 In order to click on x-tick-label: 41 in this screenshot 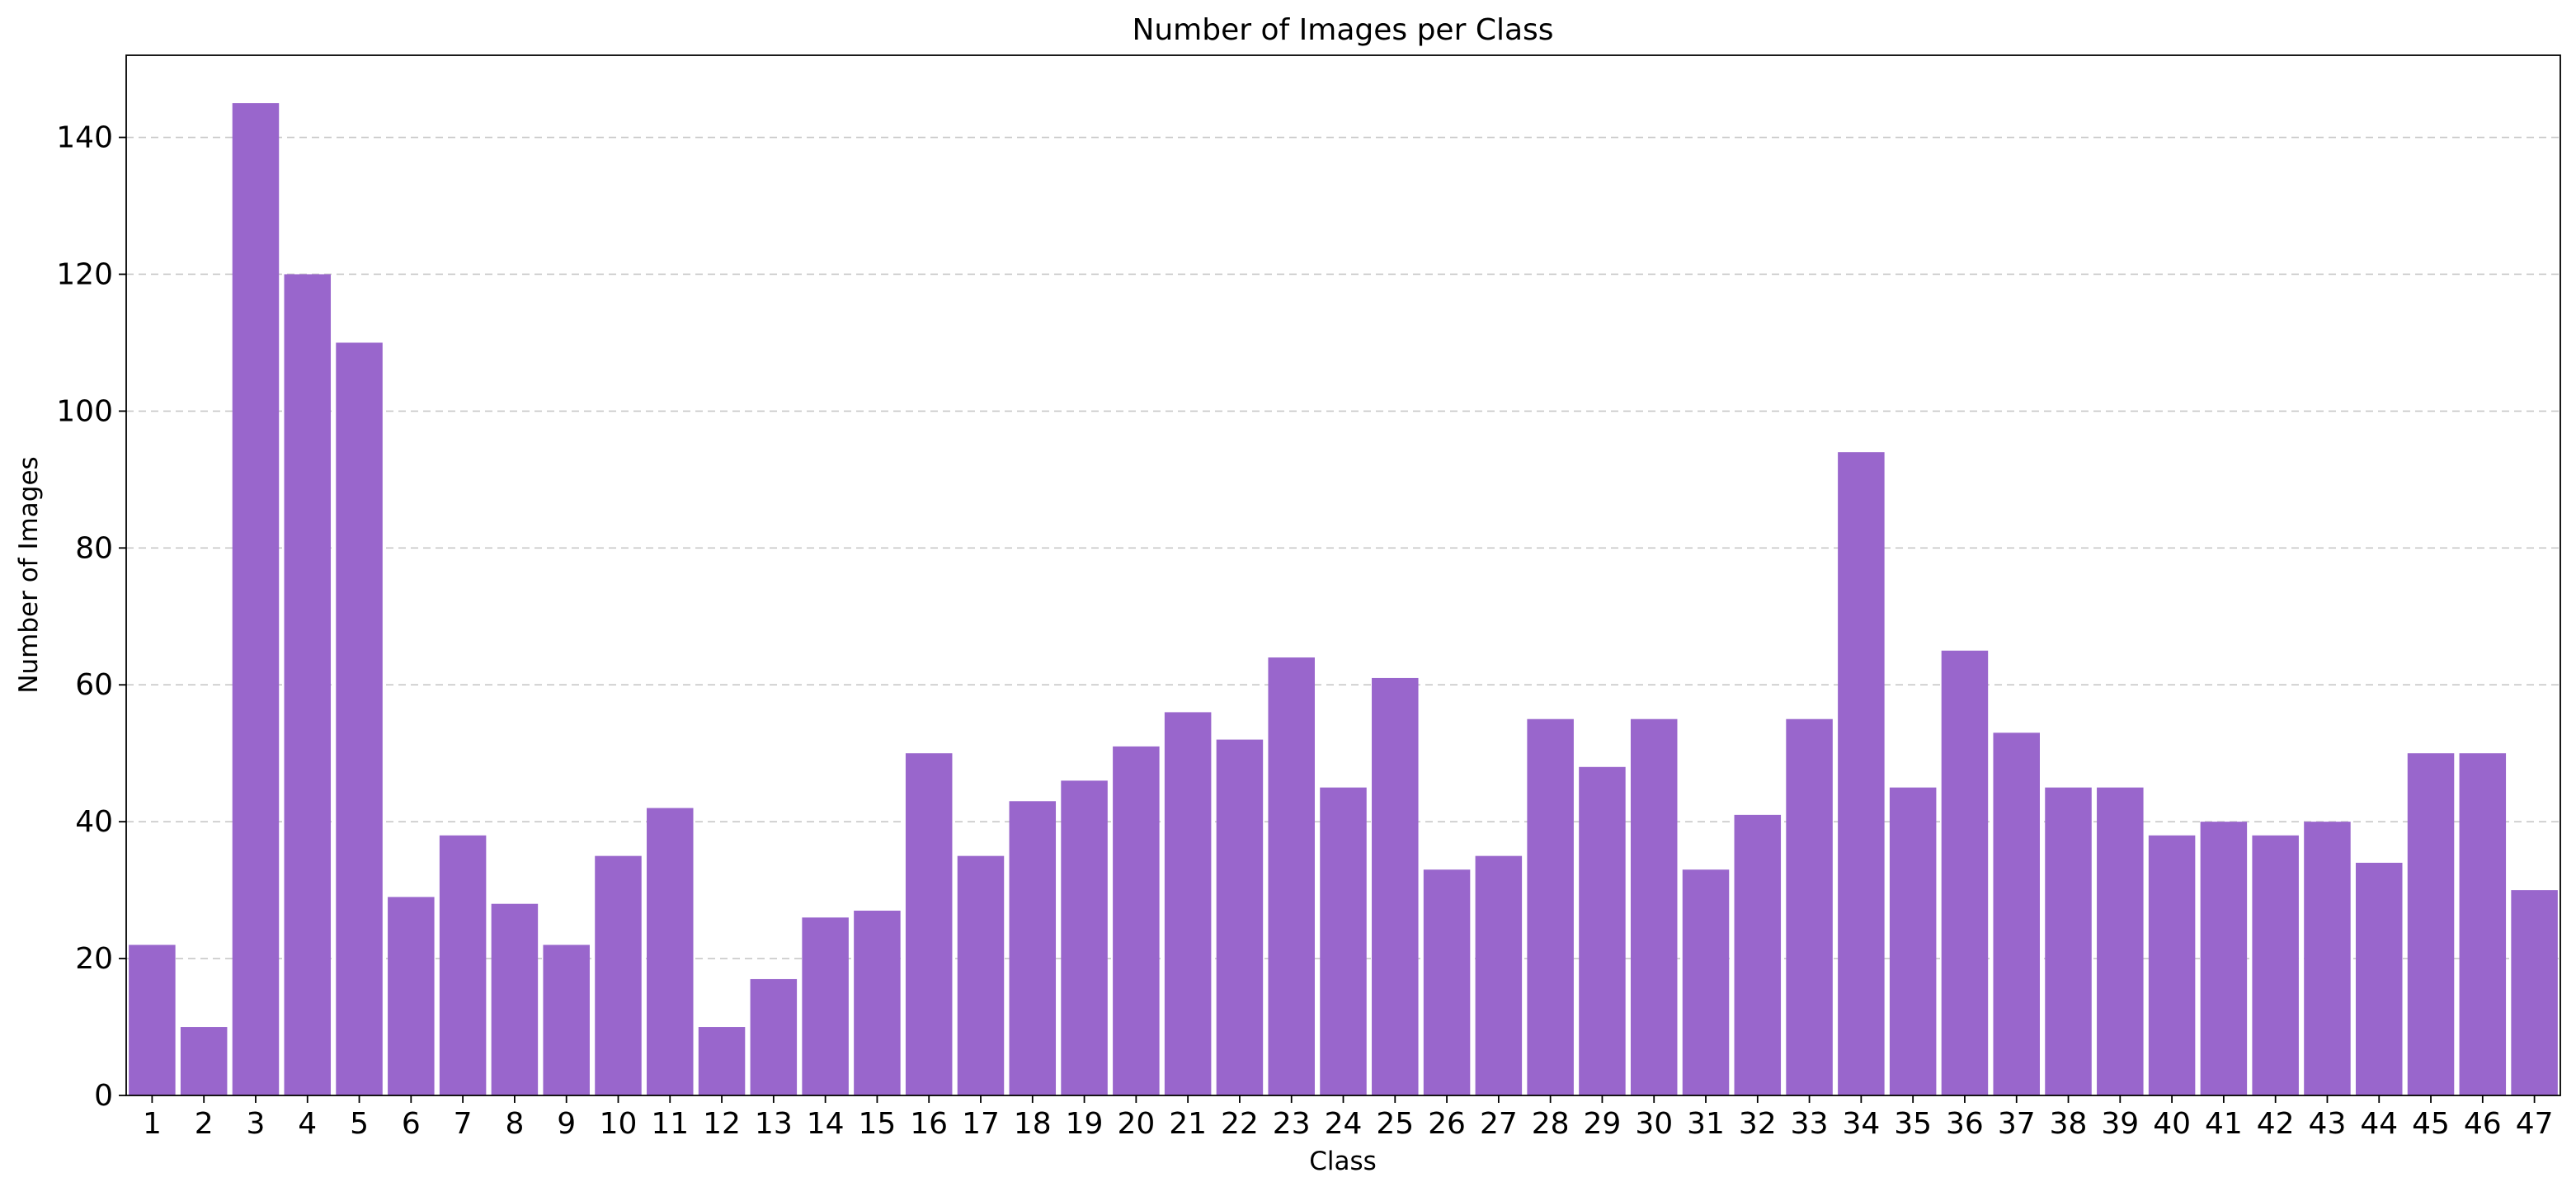, I will do `click(2224, 1124)`.